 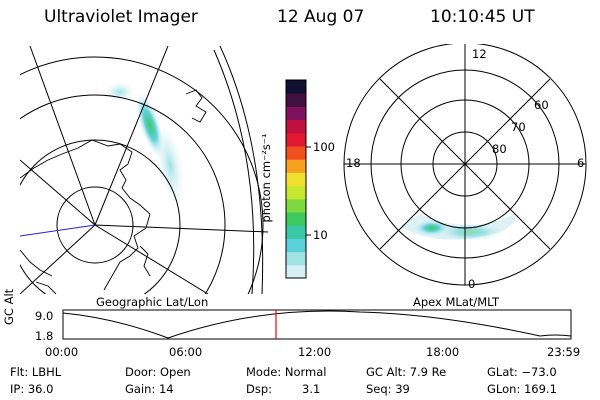 What do you see at coordinates (315, 352) in the screenshot?
I see `alt-xtick-12: 12:00` at bounding box center [315, 352].